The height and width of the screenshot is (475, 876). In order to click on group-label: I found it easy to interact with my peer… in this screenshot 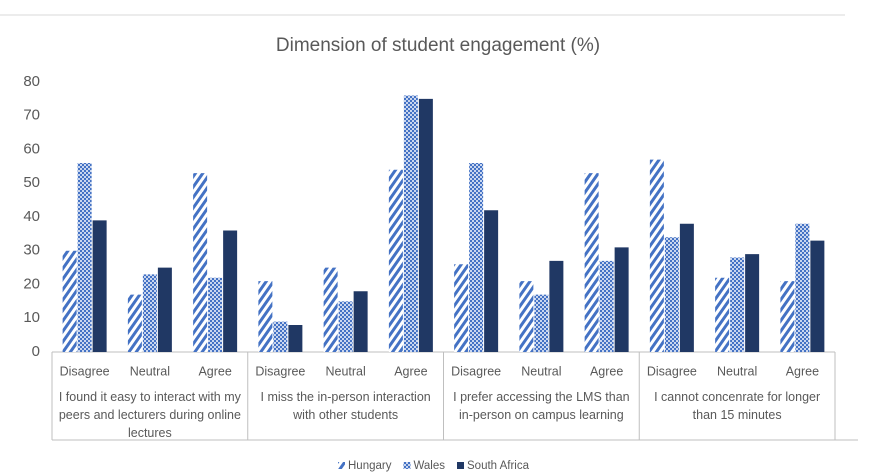, I will do `click(149, 415)`.